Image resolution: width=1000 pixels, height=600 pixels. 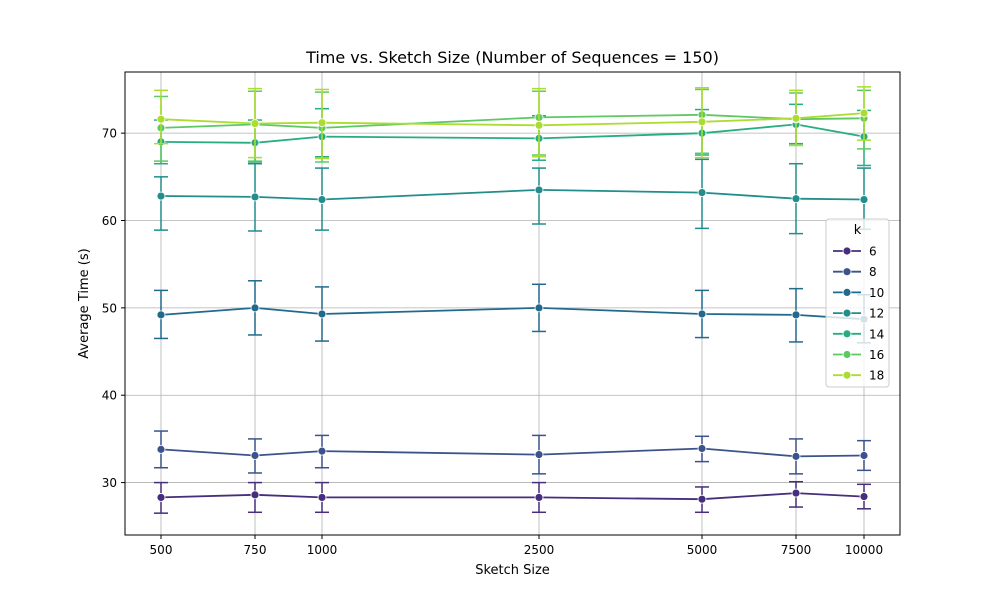 I want to click on legend-item-14: 14, so click(x=858, y=334).